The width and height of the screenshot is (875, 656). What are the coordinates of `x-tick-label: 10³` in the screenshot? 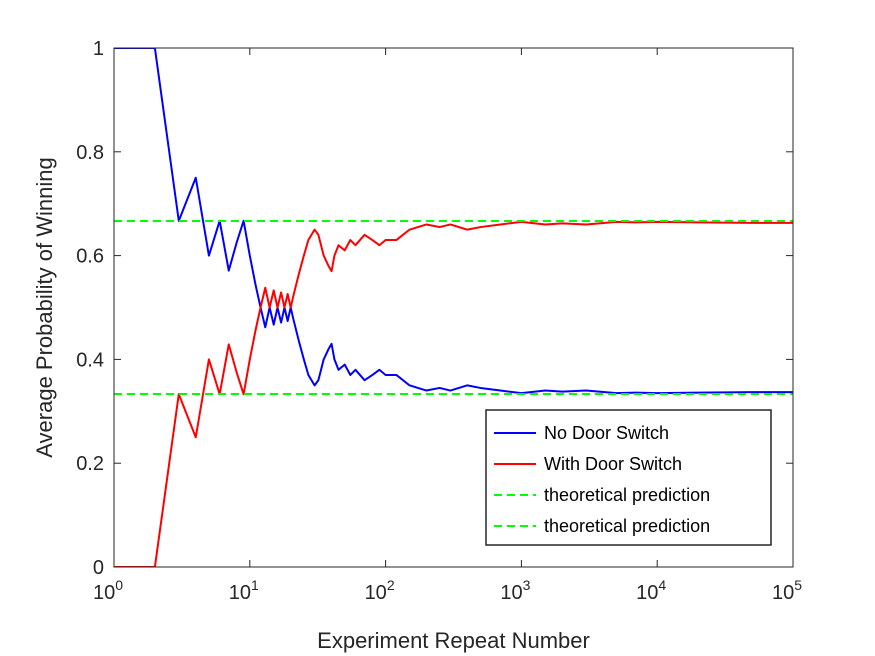 It's located at (515, 590).